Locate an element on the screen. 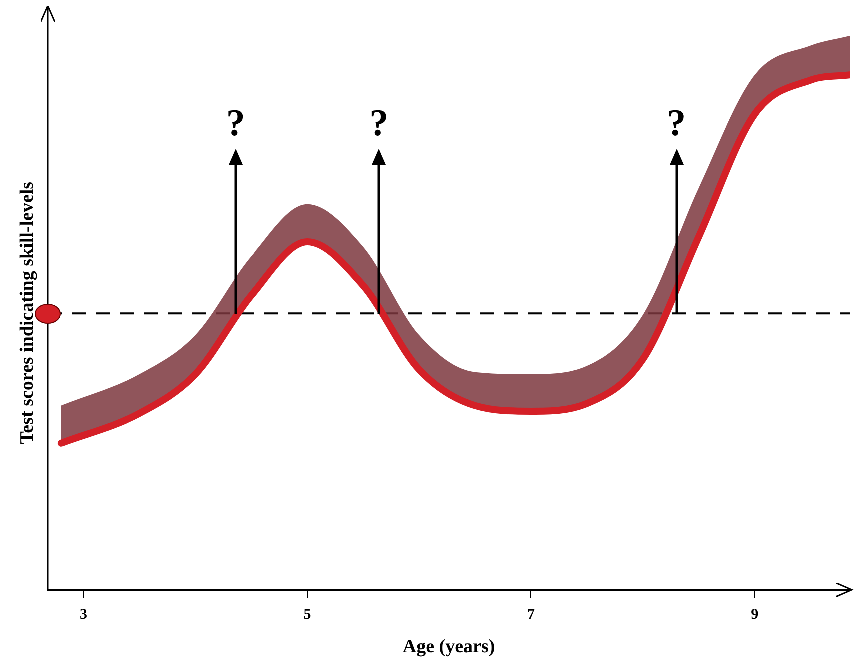 This screenshot has height=667, width=858. y-axis-title: Test scores indicating skill-levels is located at coordinates (27, 313).